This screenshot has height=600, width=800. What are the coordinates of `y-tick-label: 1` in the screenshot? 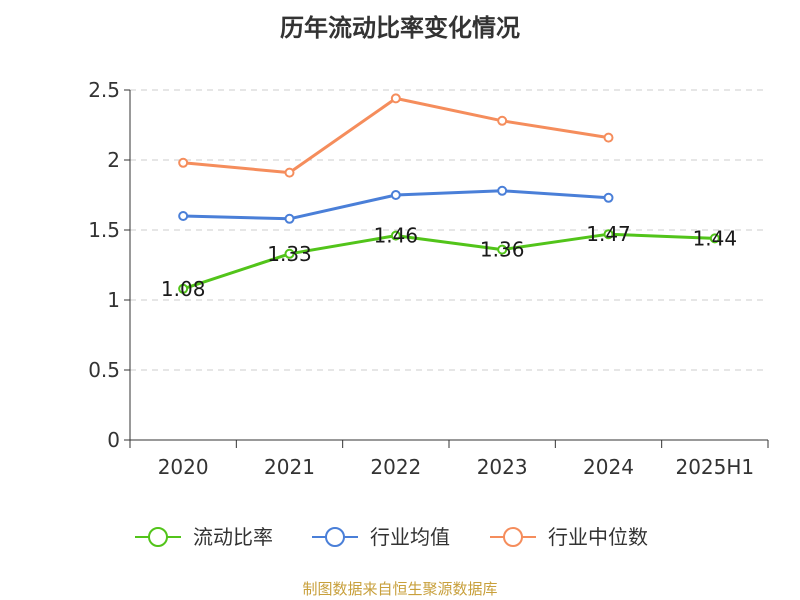 It's located at (113, 300).